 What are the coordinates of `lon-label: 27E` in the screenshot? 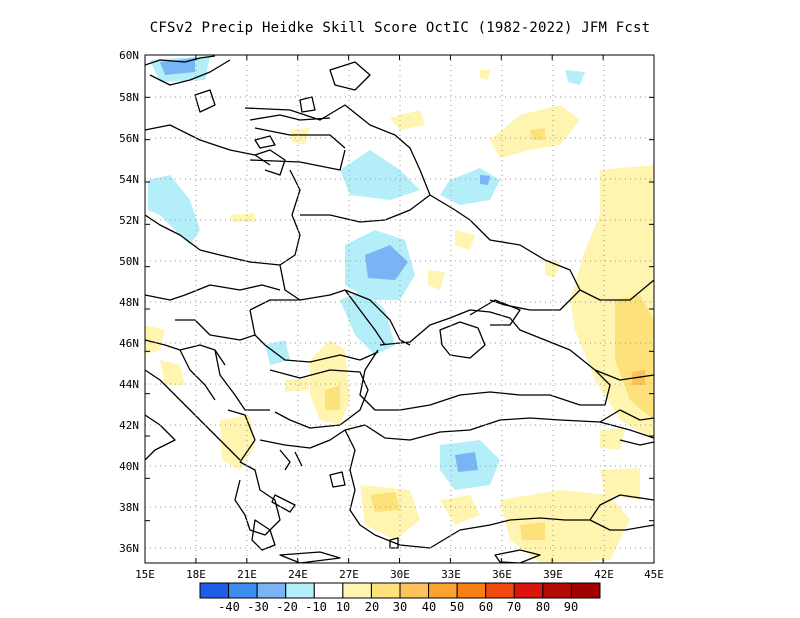 It's located at (349, 574).